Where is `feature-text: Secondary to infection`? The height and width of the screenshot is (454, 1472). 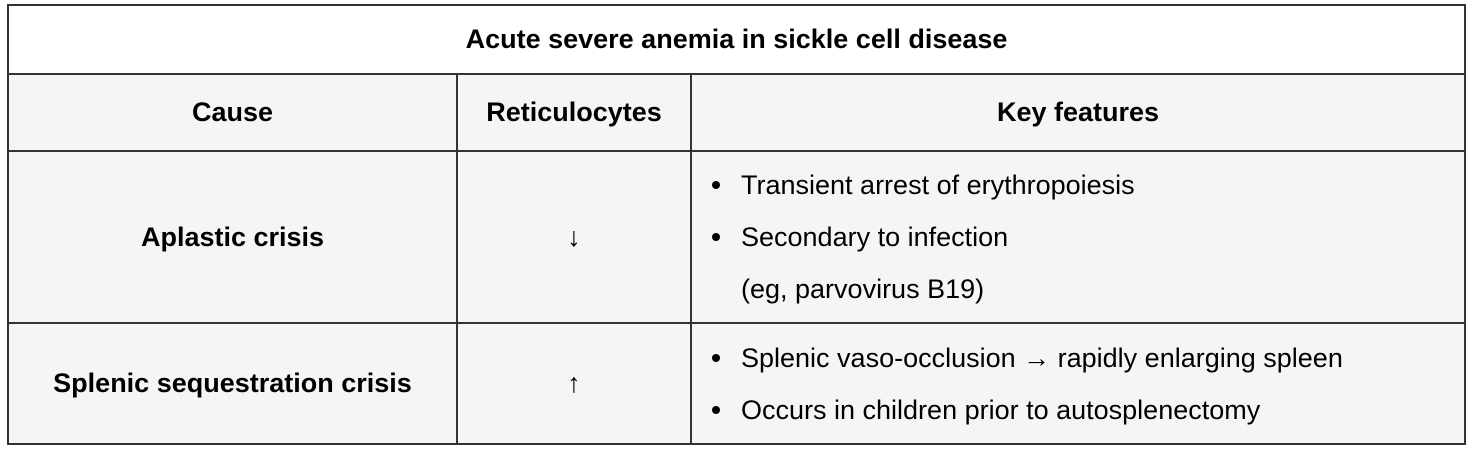 feature-text: Secondary to infection is located at coordinates (875, 237).